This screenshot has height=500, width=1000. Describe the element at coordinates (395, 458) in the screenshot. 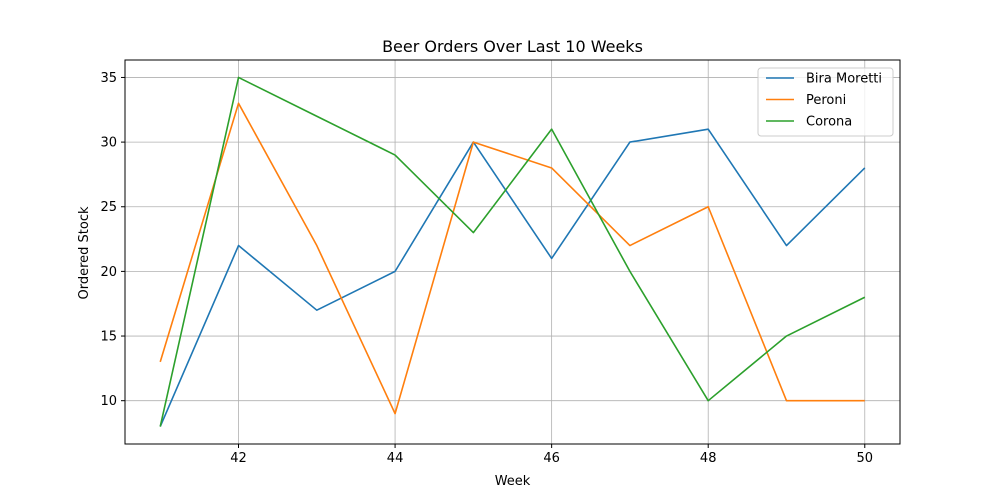

I see `x-tick-label: 44` at that location.